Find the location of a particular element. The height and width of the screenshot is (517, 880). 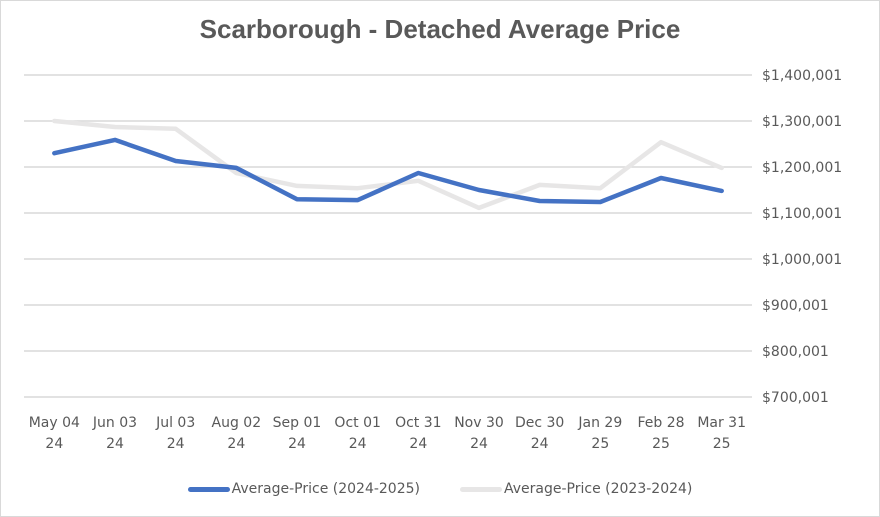

series-line-2024-2025 is located at coordinates (388, 171).